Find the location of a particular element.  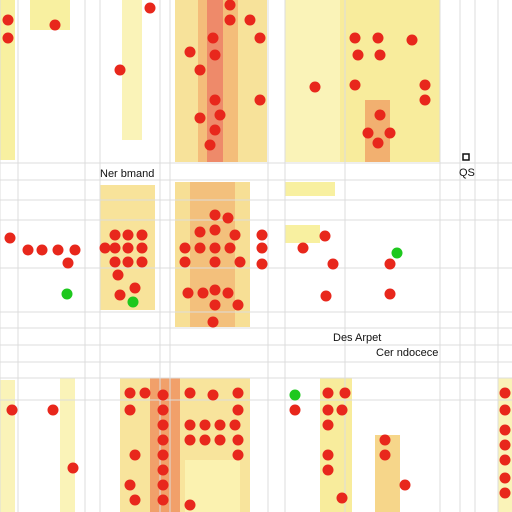

place-label: Des Arpet is located at coordinates (357, 338).